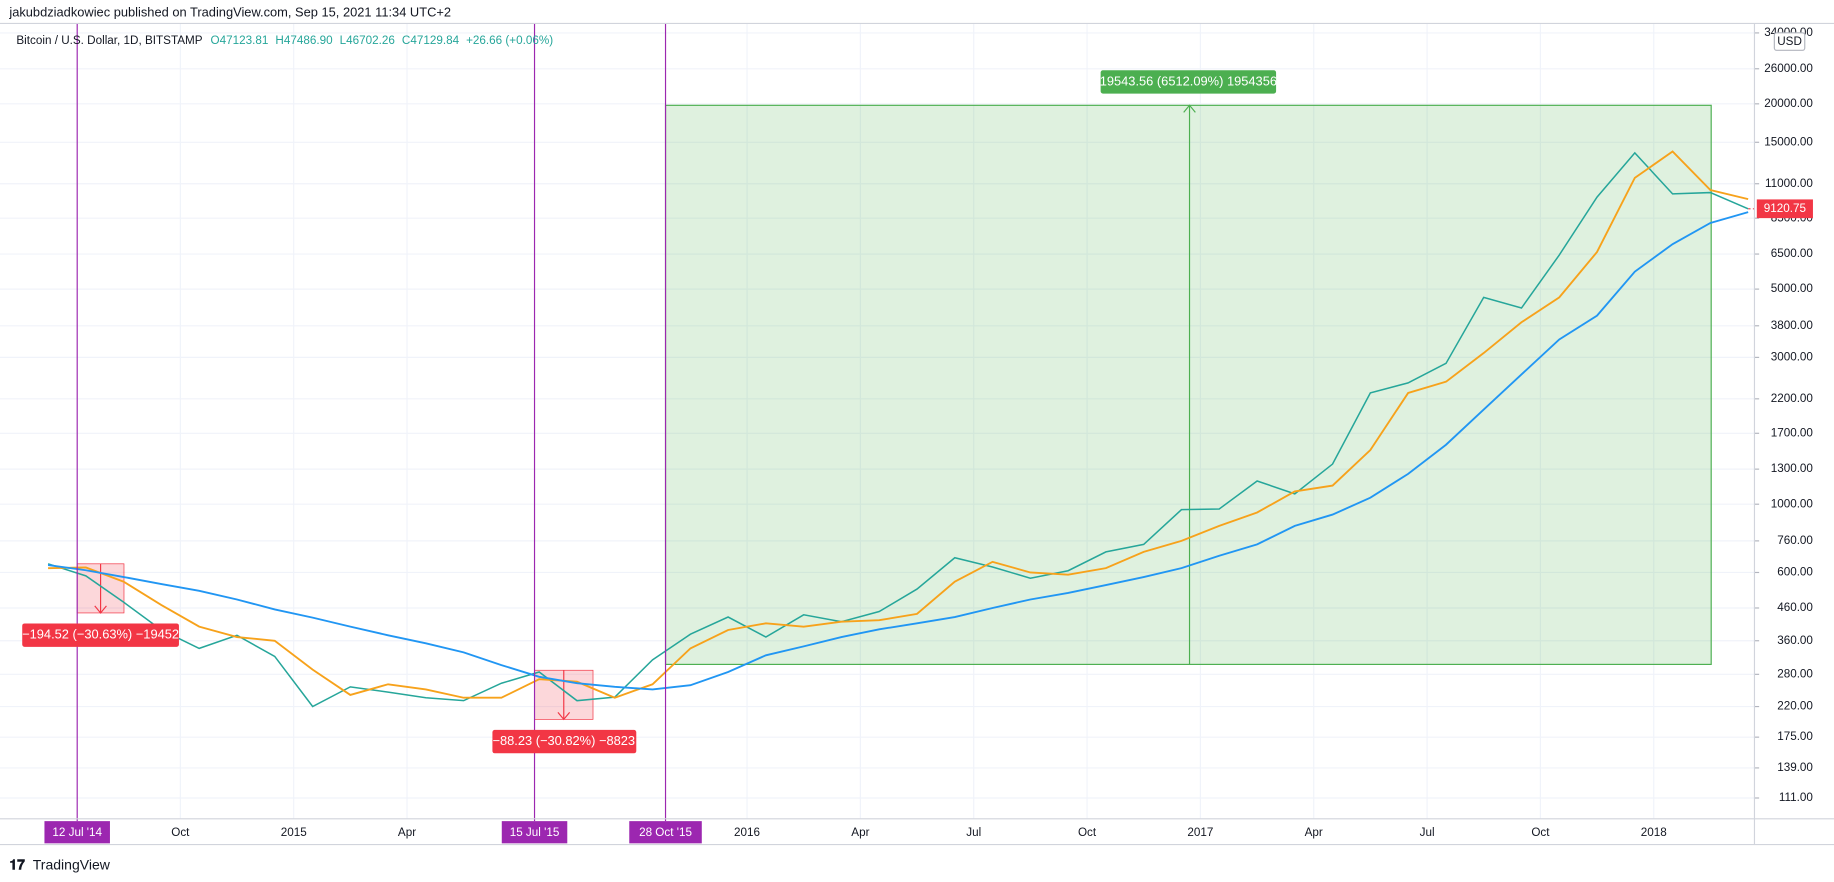 The image size is (1834, 882). Describe the element at coordinates (1654, 832) in the screenshot. I see `x-tick-label: 2018` at that location.